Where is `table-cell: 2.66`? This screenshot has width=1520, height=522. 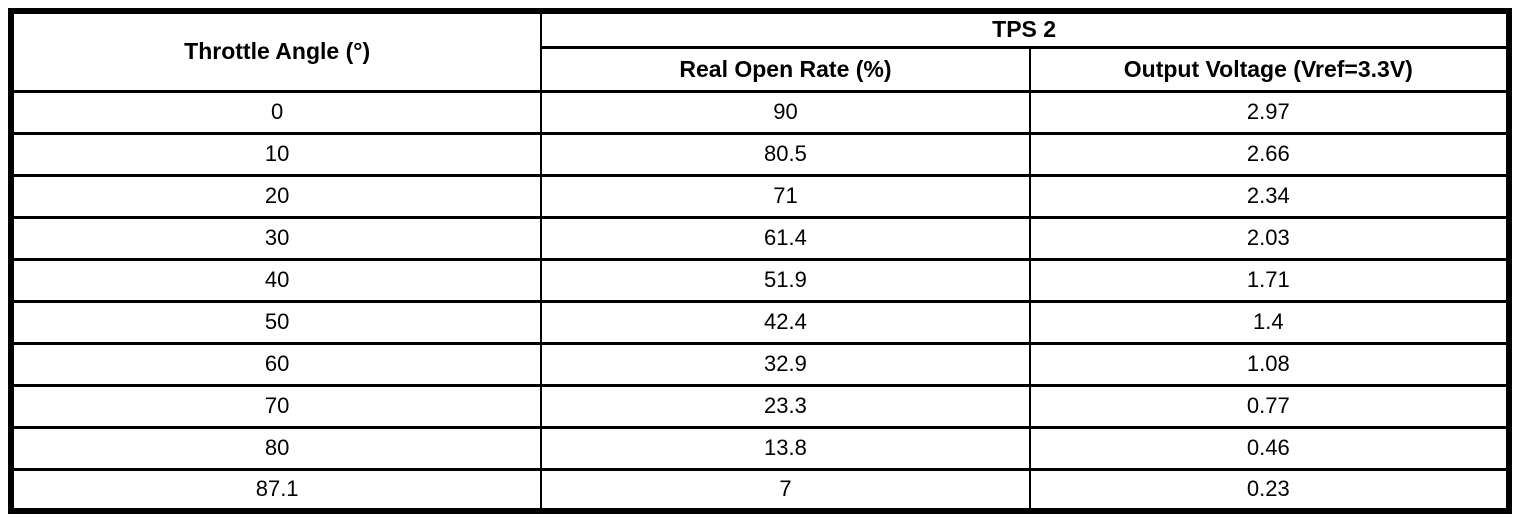 table-cell: 2.66 is located at coordinates (1269, 154).